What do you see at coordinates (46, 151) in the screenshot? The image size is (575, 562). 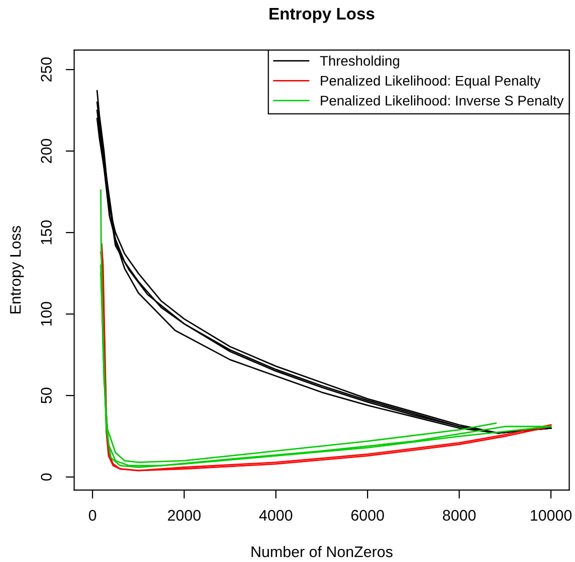 I see `y-tick-label: 200` at bounding box center [46, 151].